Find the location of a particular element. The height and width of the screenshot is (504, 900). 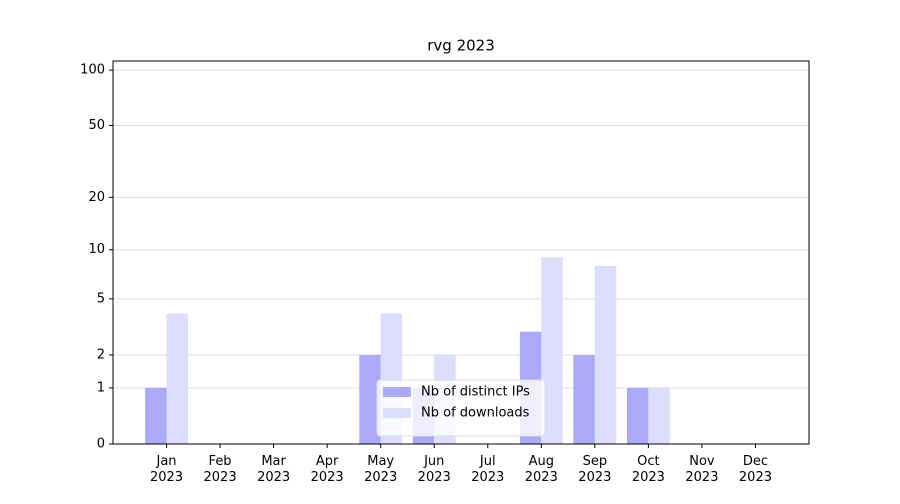

x-tick-label: May 2023 is located at coordinates (380, 469).